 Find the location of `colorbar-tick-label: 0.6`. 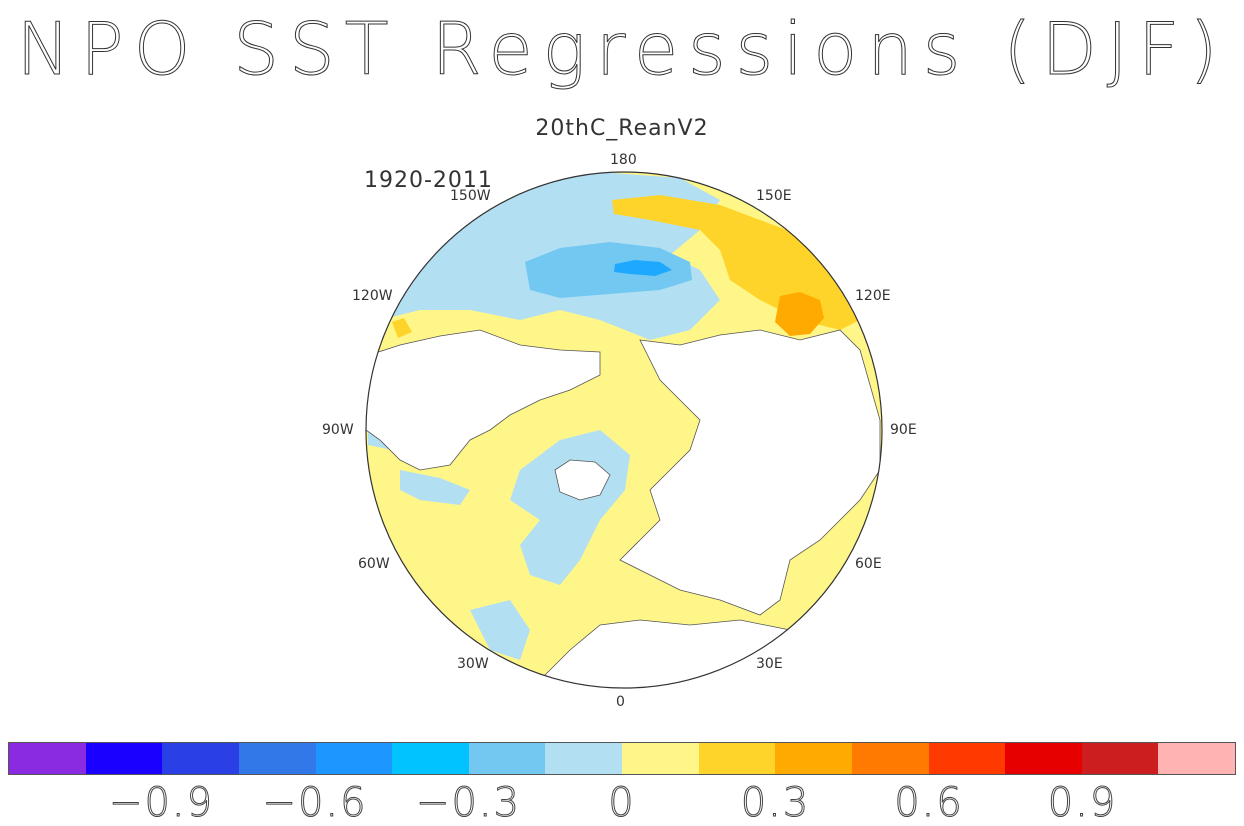

colorbar-tick-label: 0.6 is located at coordinates (929, 803).